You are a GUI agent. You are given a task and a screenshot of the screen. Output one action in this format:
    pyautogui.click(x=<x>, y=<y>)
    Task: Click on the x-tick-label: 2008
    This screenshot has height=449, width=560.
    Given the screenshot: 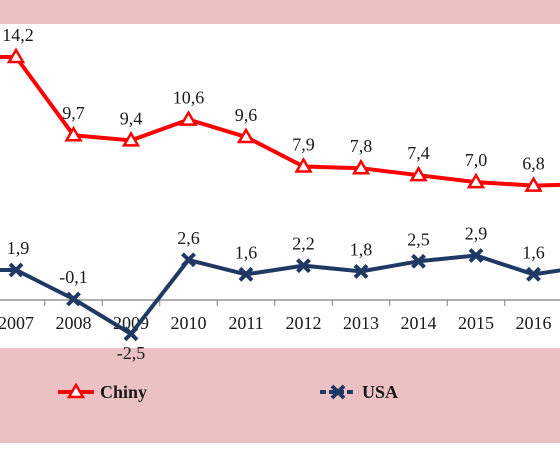 What is the action you would take?
    pyautogui.click(x=74, y=323)
    